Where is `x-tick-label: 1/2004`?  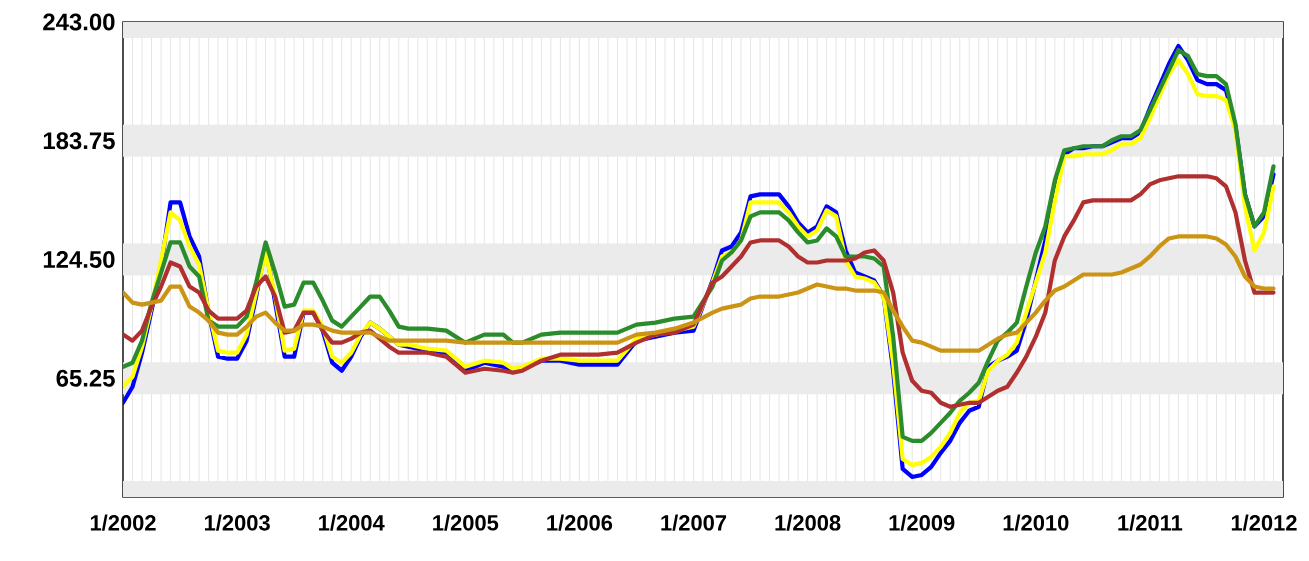
x-tick-label: 1/2004 is located at coordinates (352, 522).